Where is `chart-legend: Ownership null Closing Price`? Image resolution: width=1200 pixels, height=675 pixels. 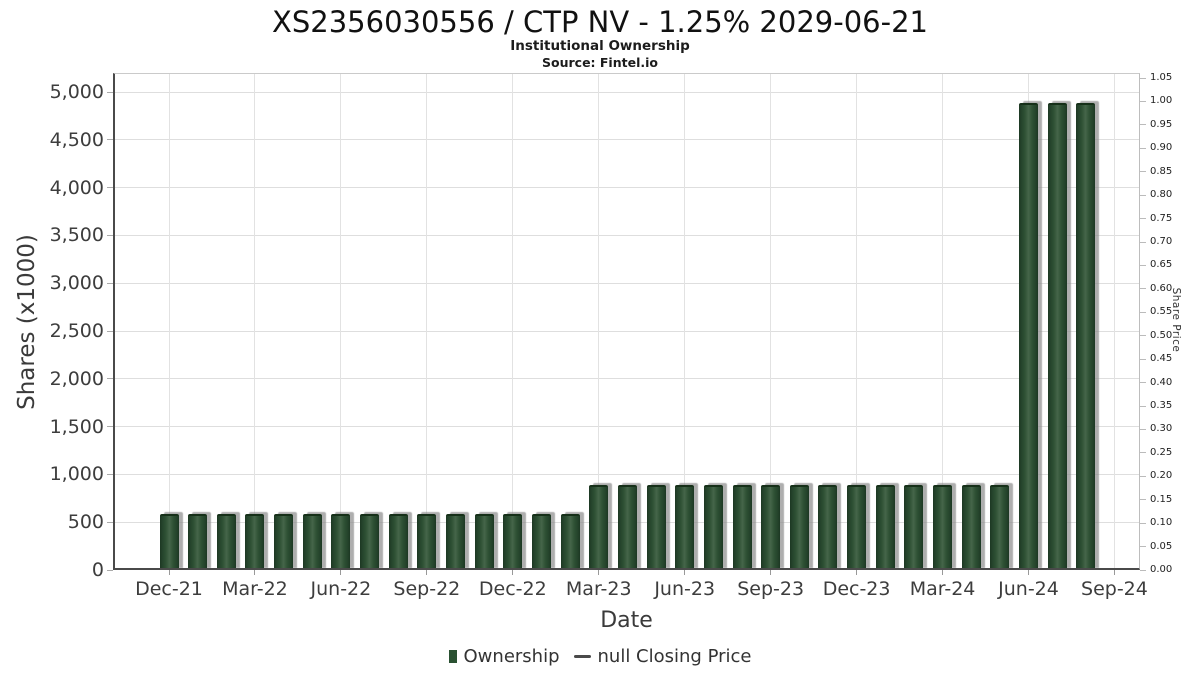 chart-legend: Ownership null Closing Price is located at coordinates (600, 656).